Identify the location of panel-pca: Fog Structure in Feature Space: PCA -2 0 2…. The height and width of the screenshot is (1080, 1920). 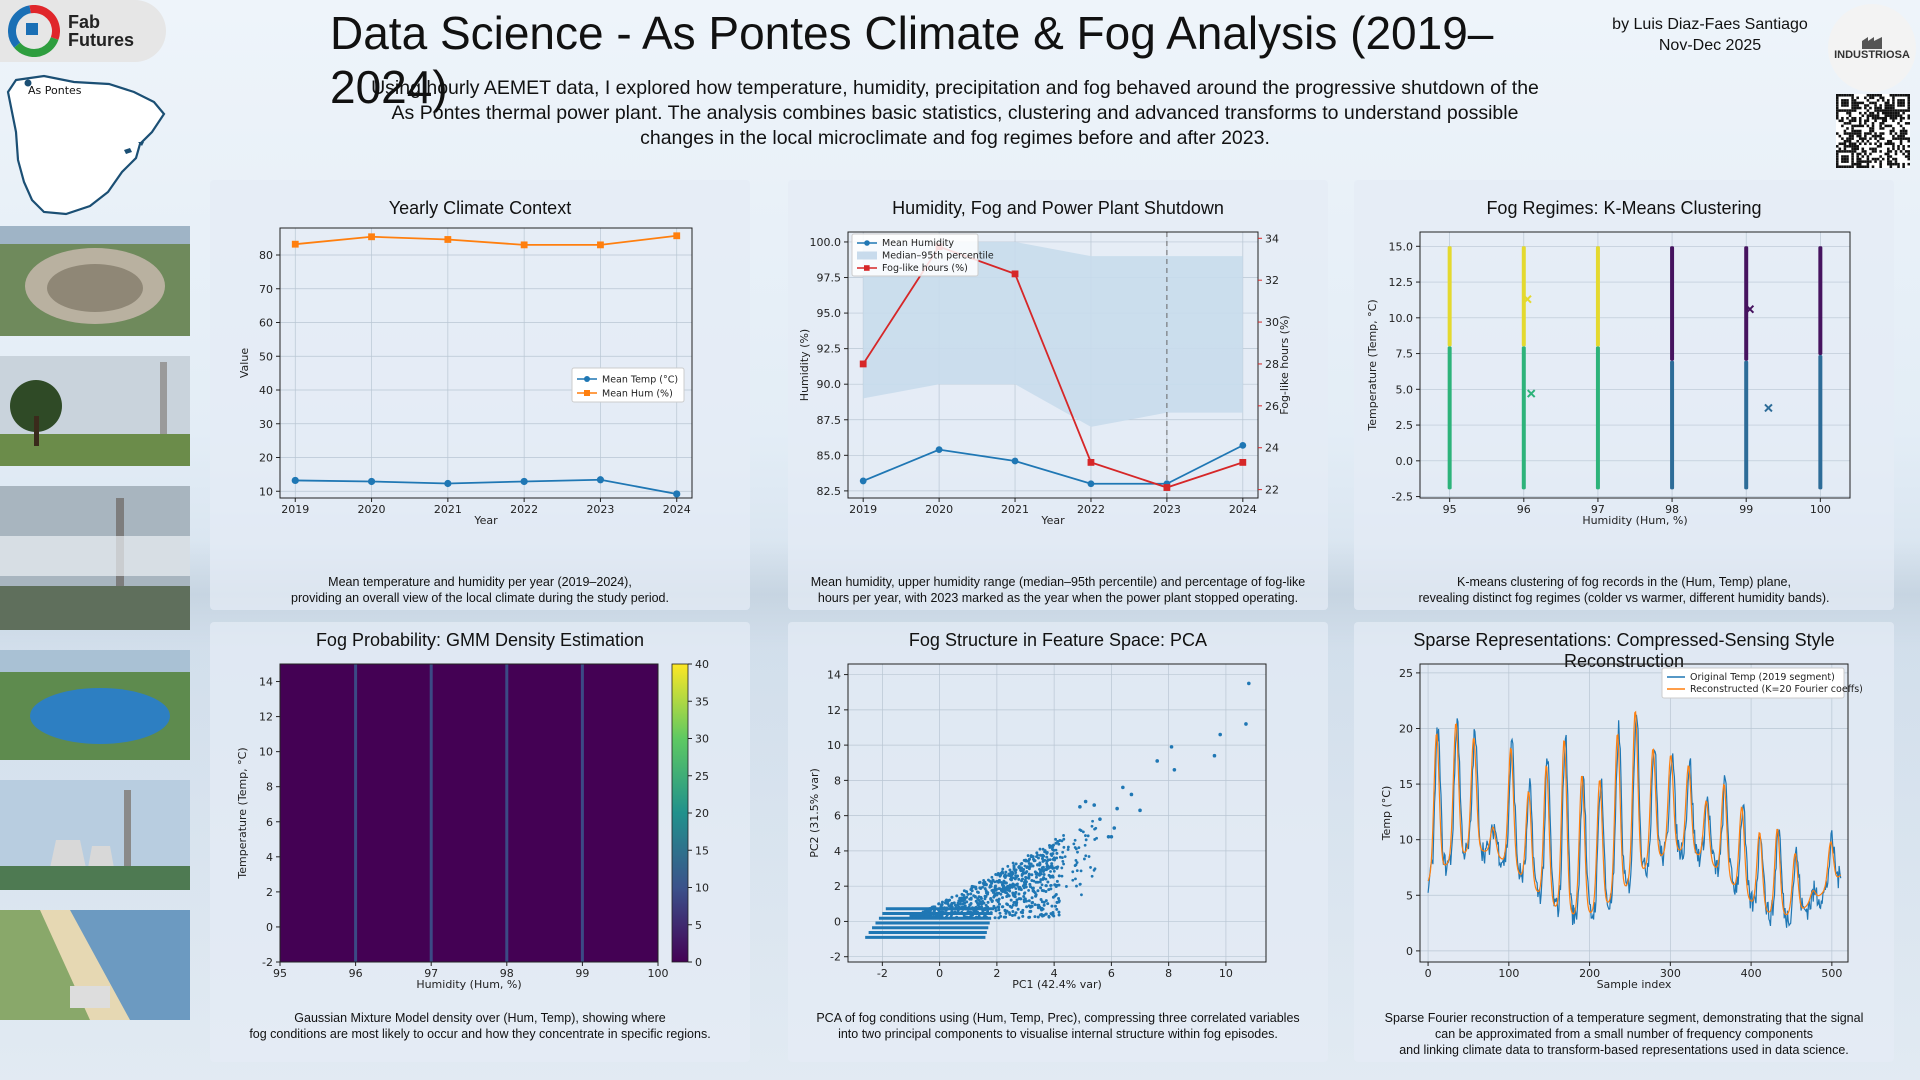
(1058, 842).